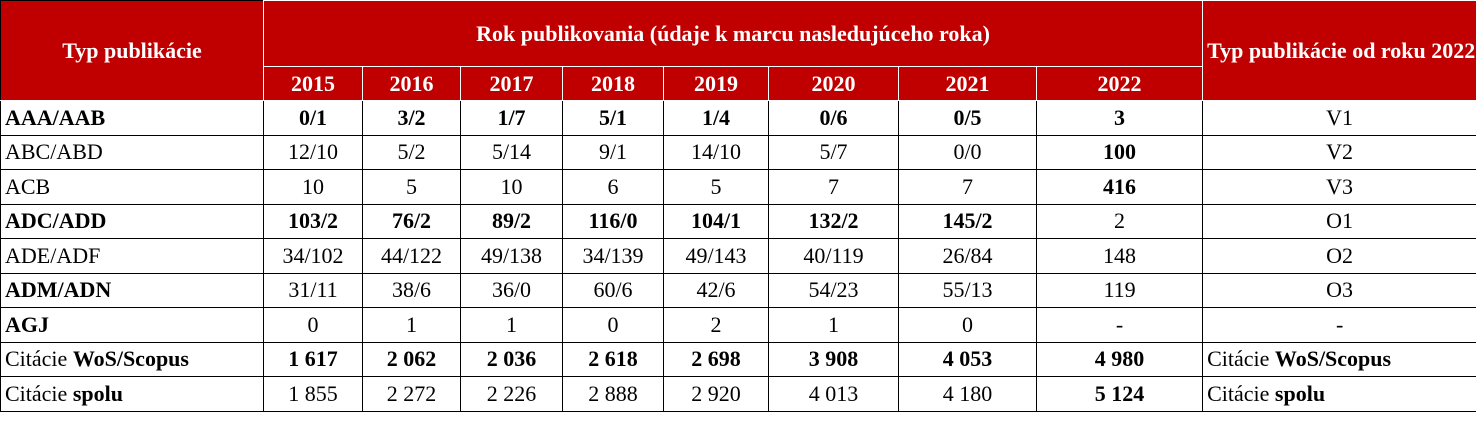  What do you see at coordinates (313, 256) in the screenshot?
I see `cell: 34/102` at bounding box center [313, 256].